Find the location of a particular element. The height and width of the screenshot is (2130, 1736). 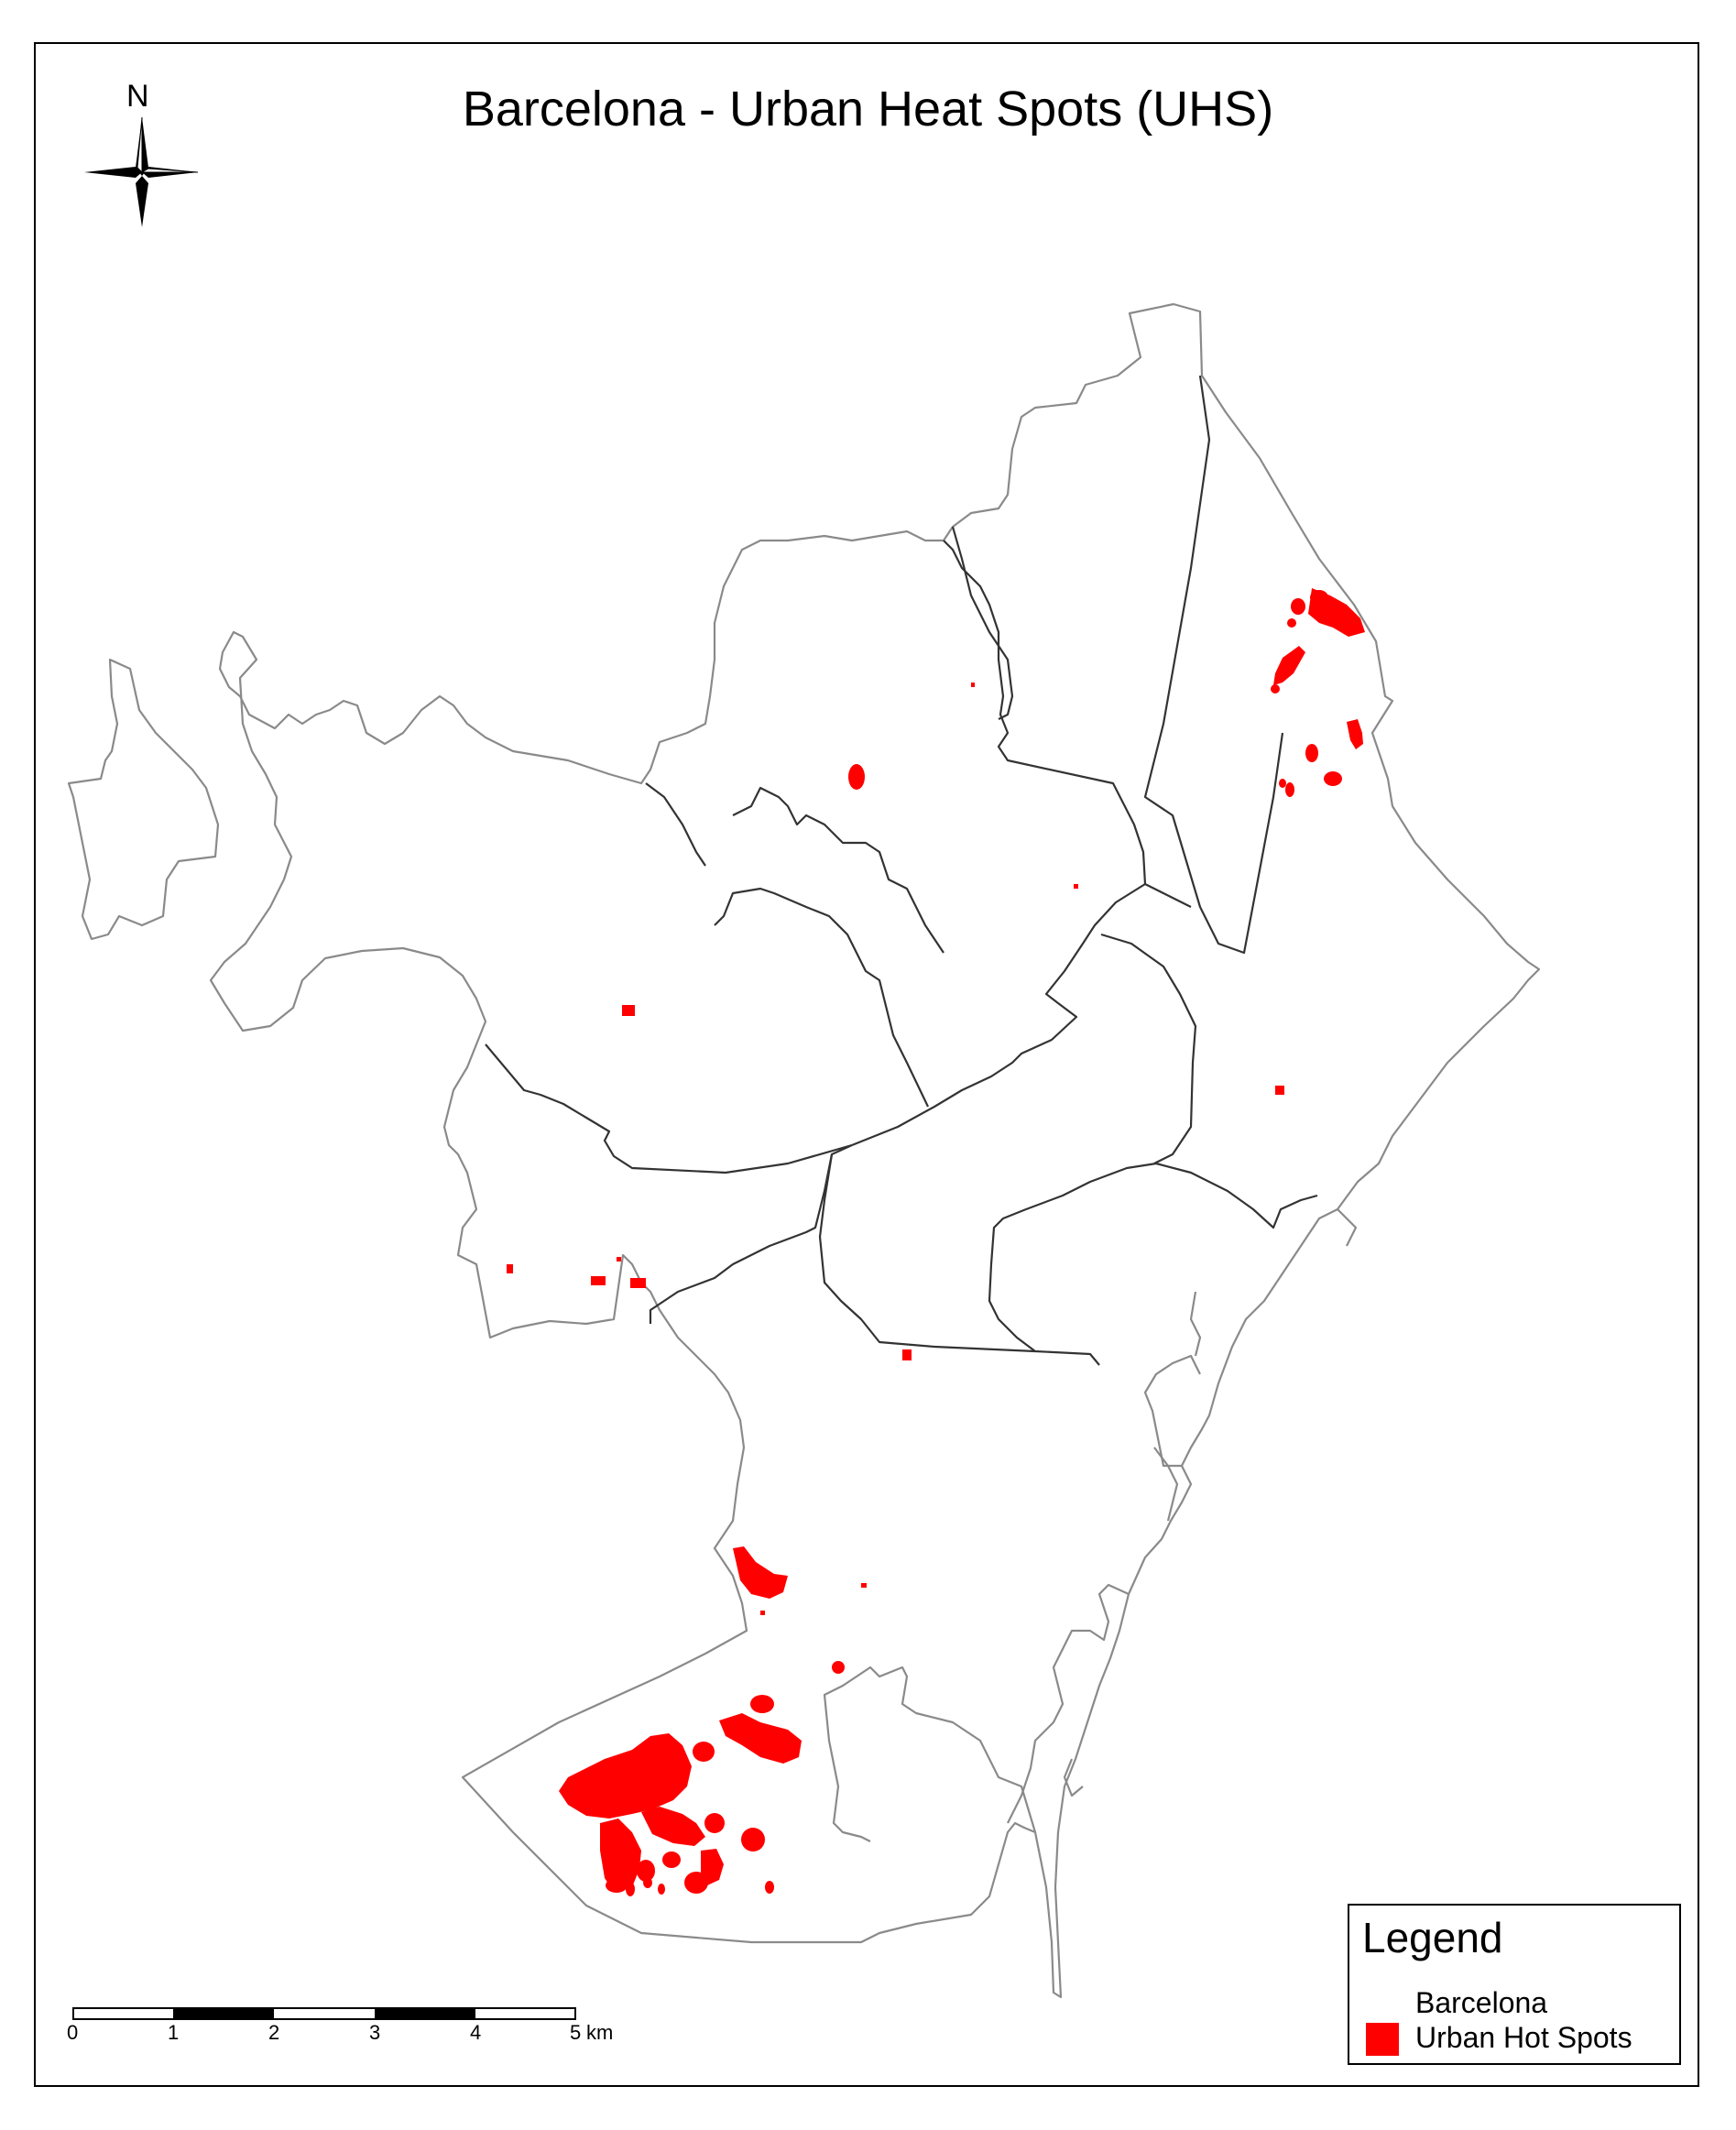

scale-tick-3: 3 is located at coordinates (375, 2033).